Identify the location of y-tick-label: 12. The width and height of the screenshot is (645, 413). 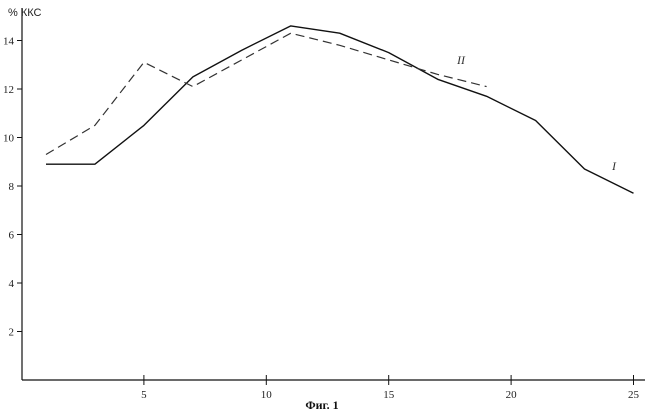
(8, 90).